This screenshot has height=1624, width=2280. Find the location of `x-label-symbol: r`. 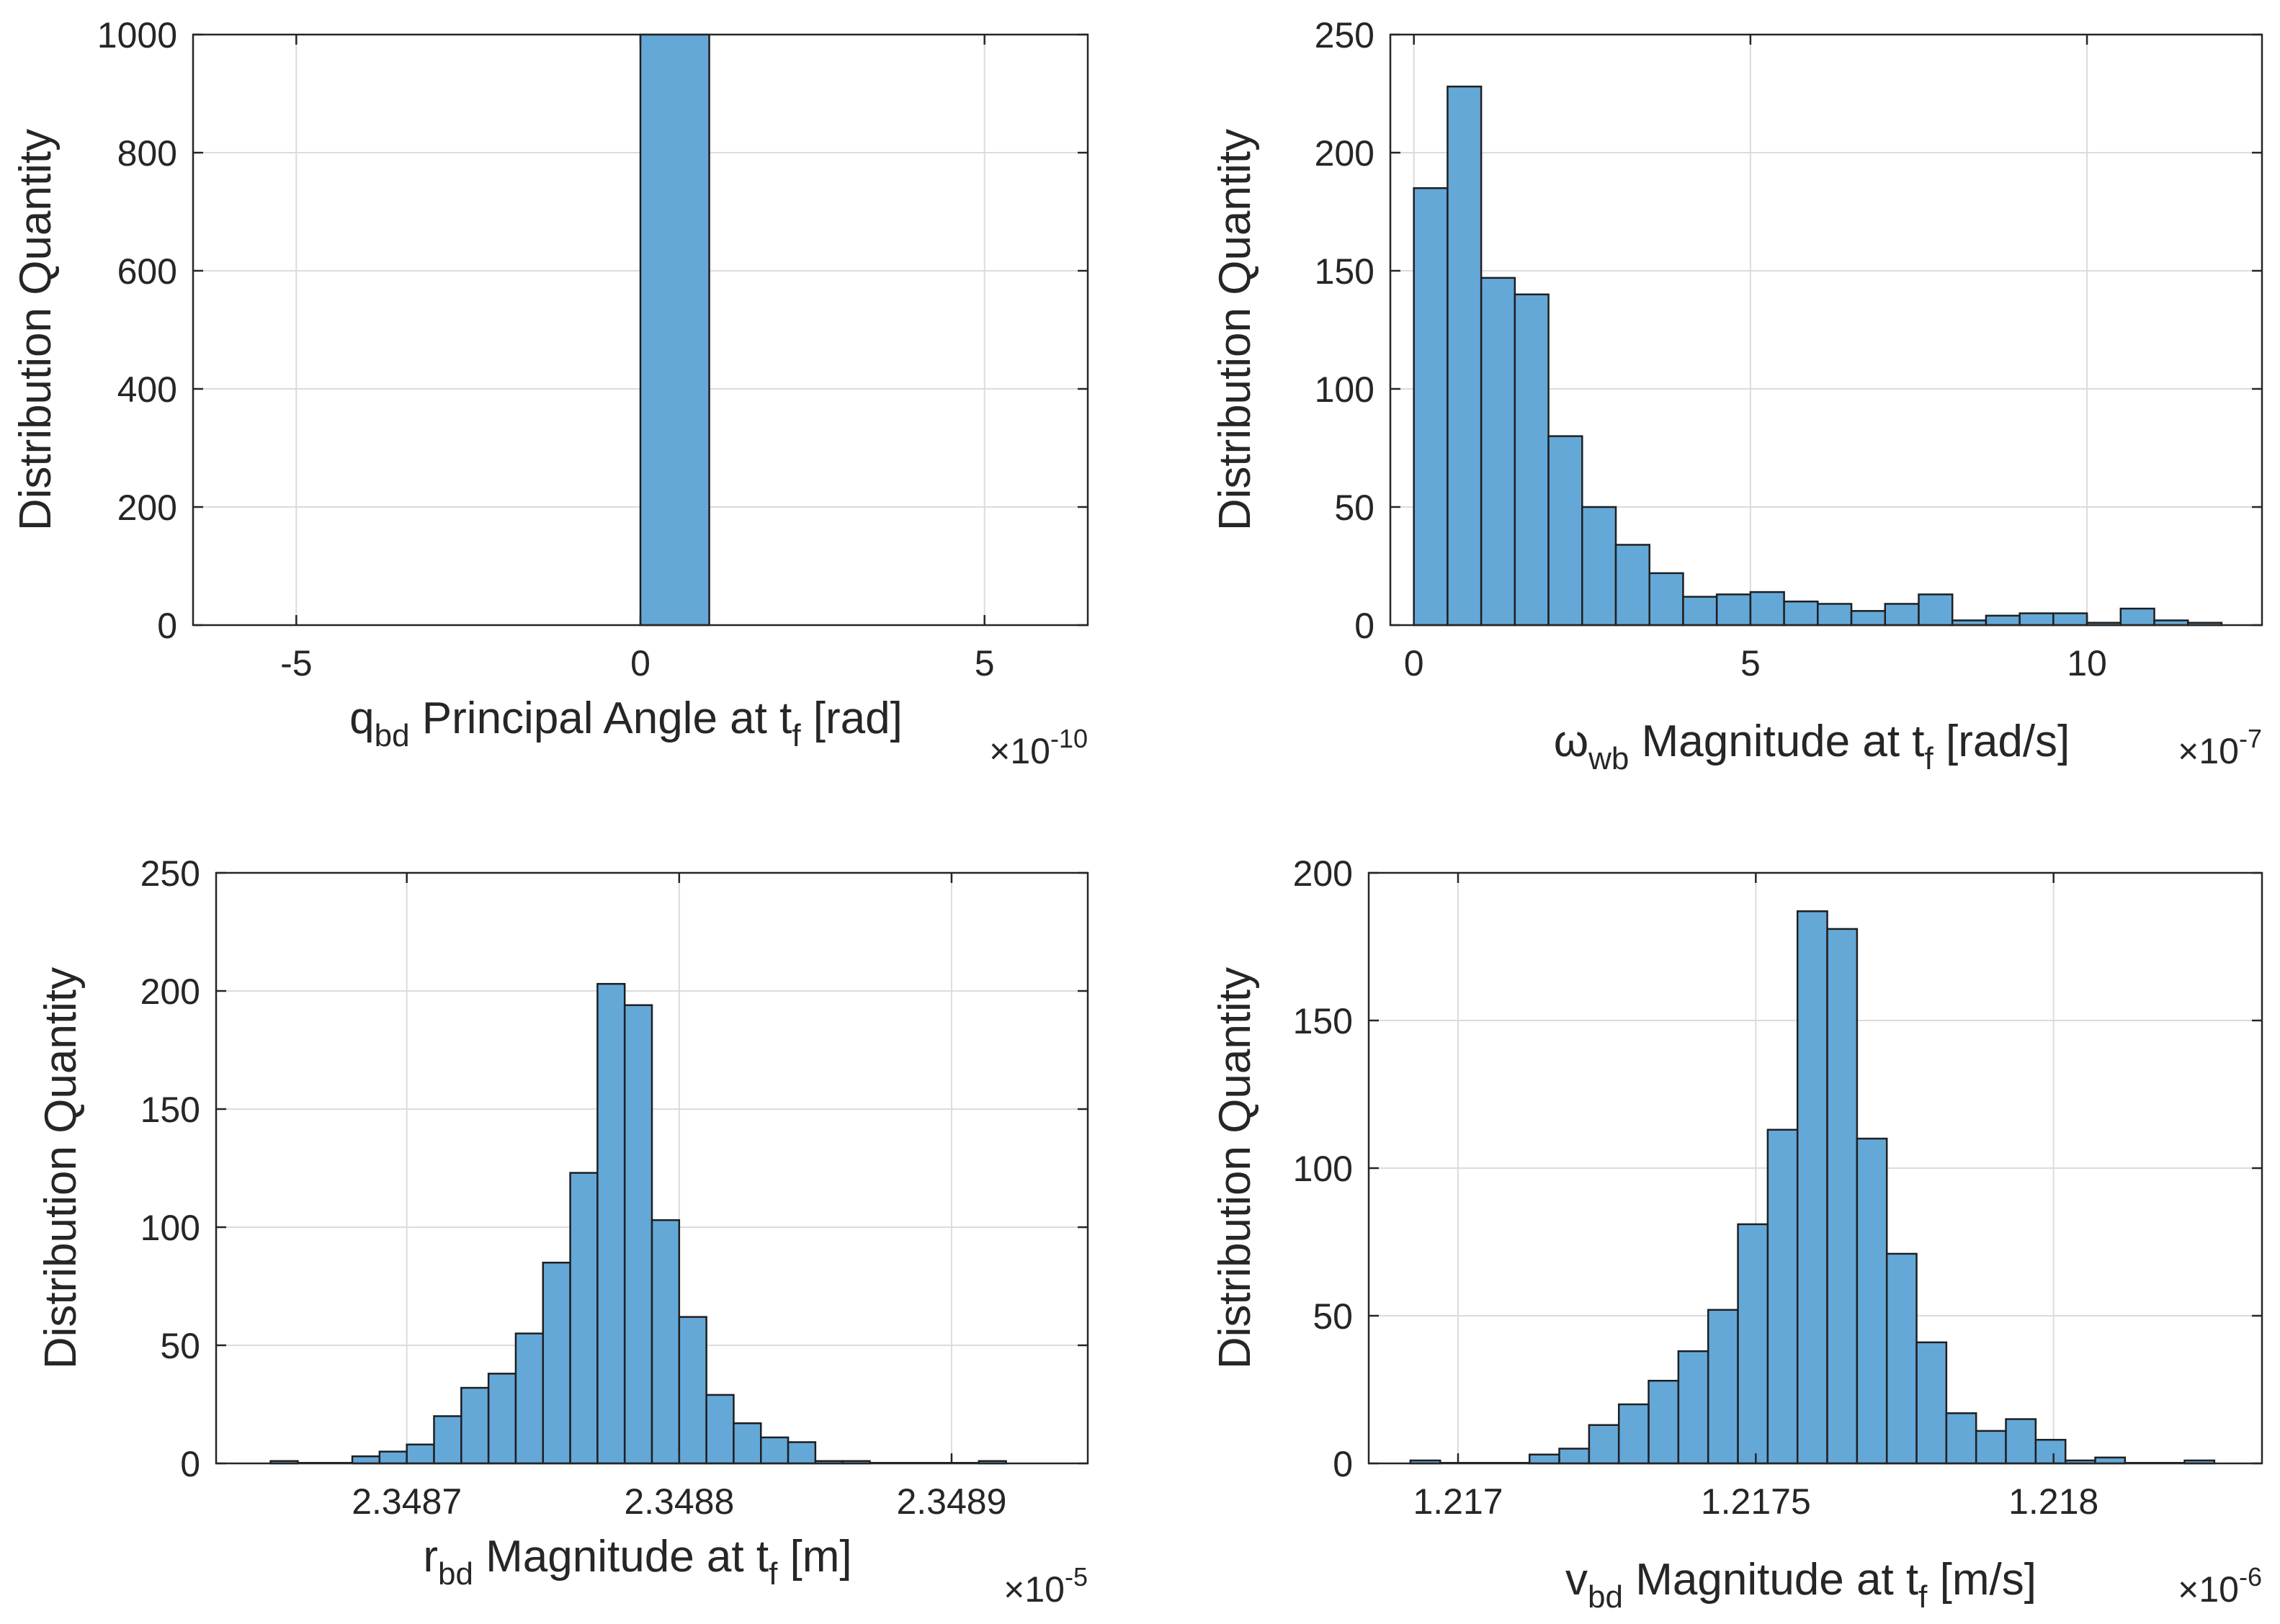

x-label-symbol: r is located at coordinates (430, 1557).